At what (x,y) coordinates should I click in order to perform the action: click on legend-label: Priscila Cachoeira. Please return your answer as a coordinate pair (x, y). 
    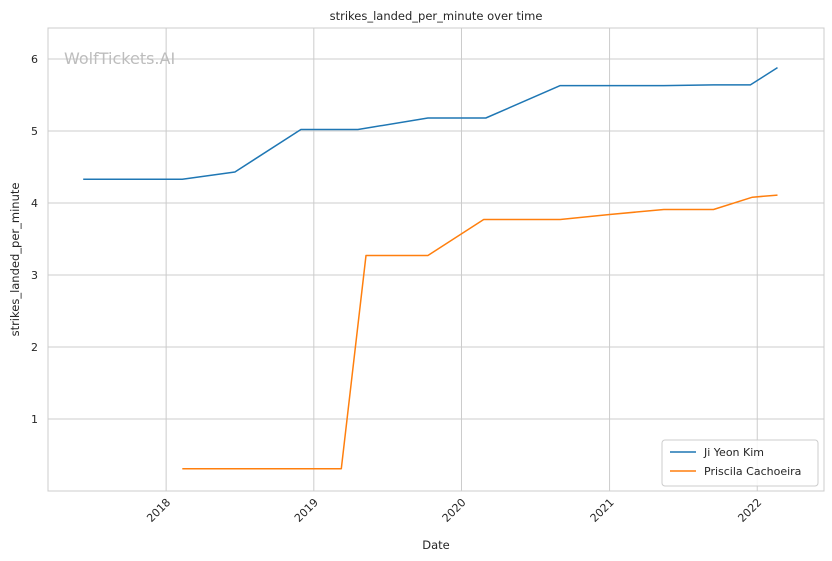
    Looking at the image, I should click on (752, 471).